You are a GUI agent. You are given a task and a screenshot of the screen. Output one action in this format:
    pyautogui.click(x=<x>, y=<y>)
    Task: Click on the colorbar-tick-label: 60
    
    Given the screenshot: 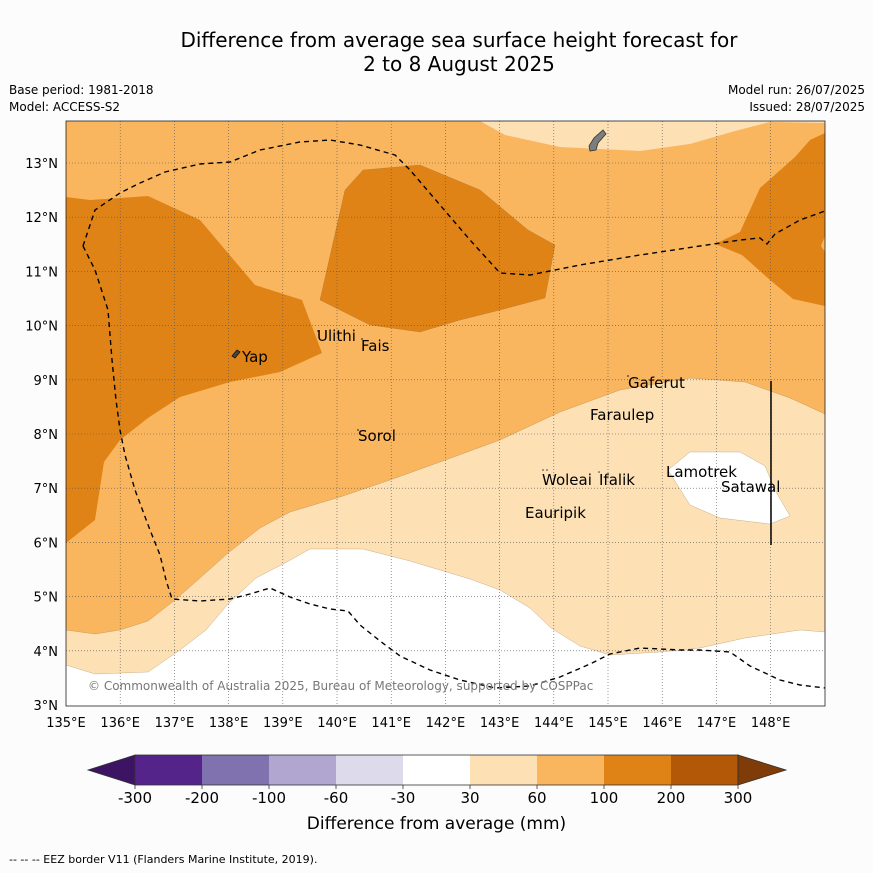 What is the action you would take?
    pyautogui.click(x=536, y=798)
    